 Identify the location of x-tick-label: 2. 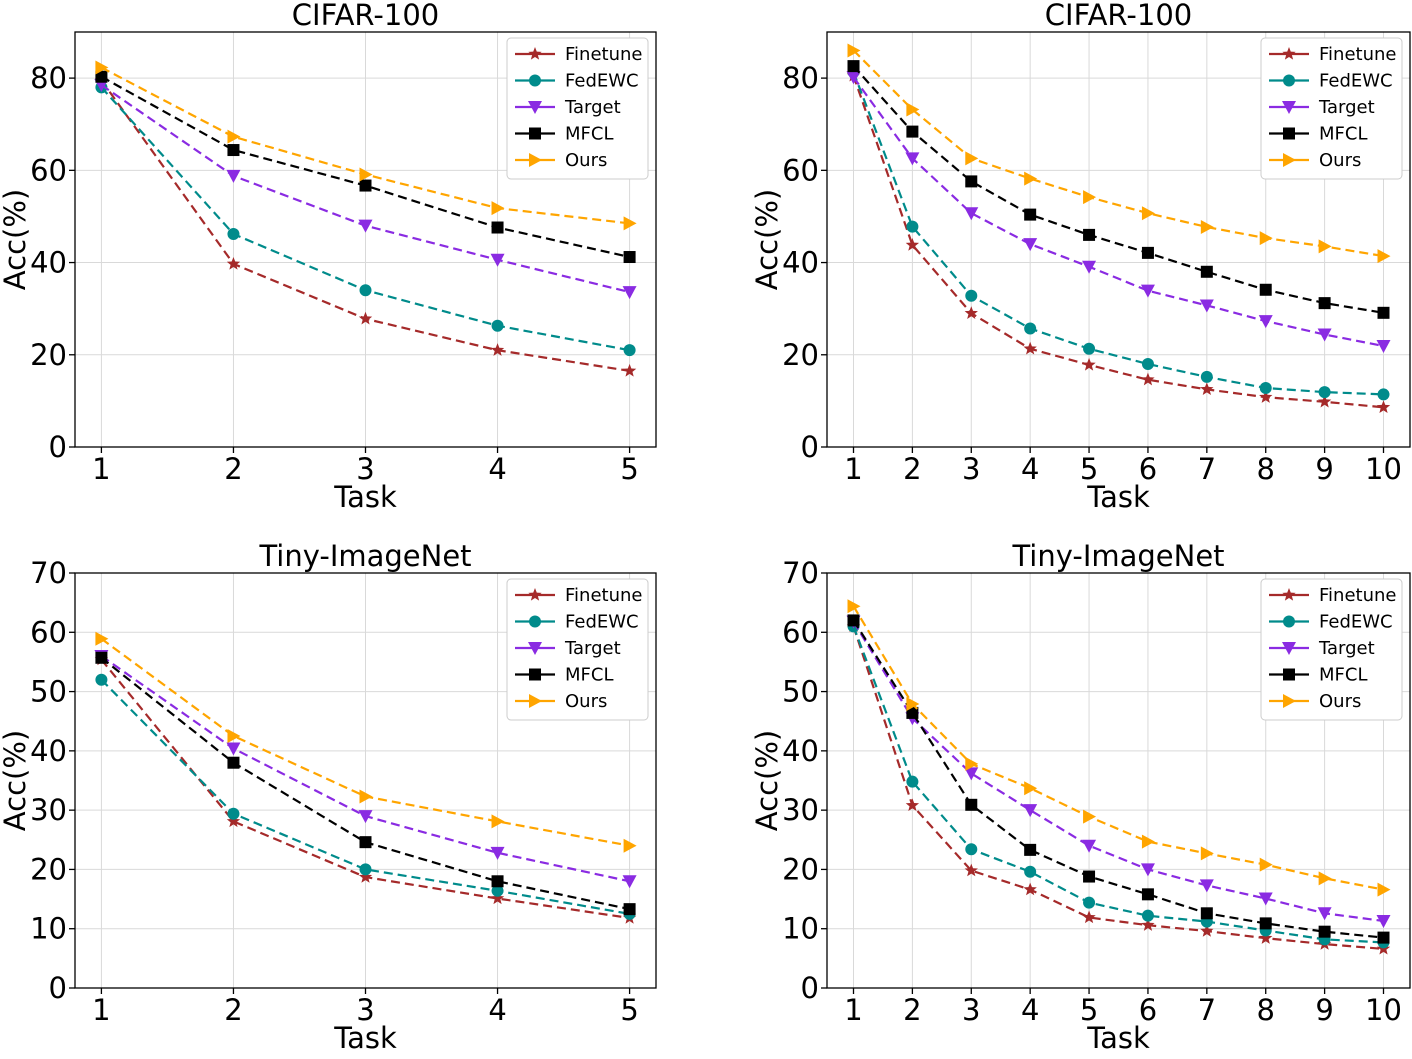
(233, 469).